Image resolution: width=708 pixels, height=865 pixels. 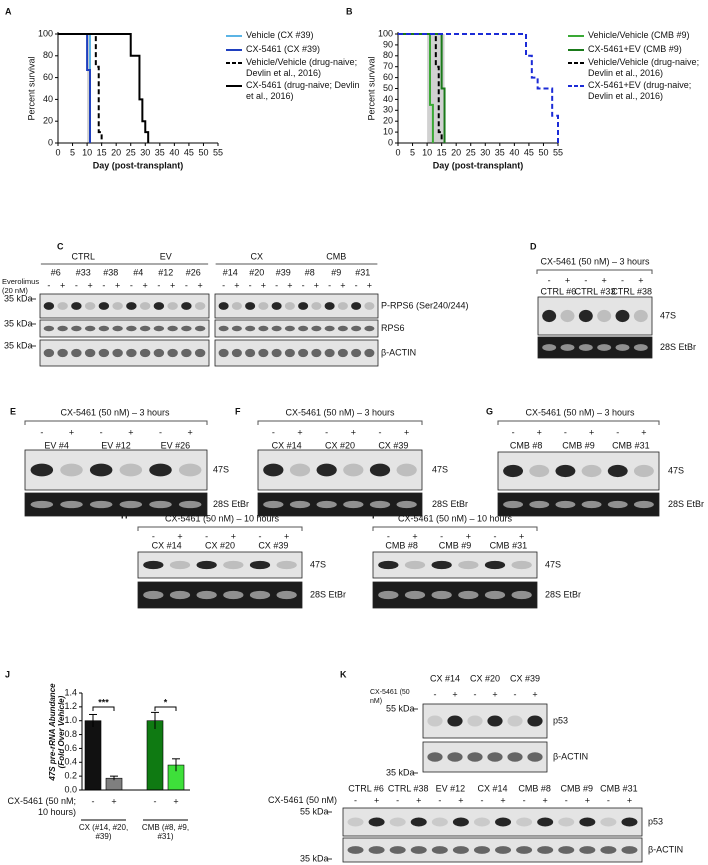 I want to click on sample-label: CTRL #33, so click(x=595, y=291).